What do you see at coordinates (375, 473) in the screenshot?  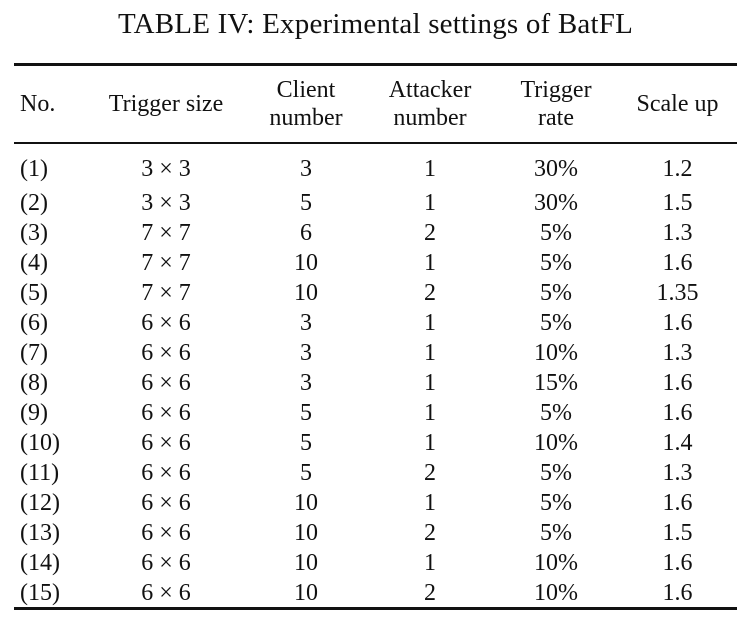 I see `table-row: (11) 6 × 6 5 2 5% 1.3` at bounding box center [375, 473].